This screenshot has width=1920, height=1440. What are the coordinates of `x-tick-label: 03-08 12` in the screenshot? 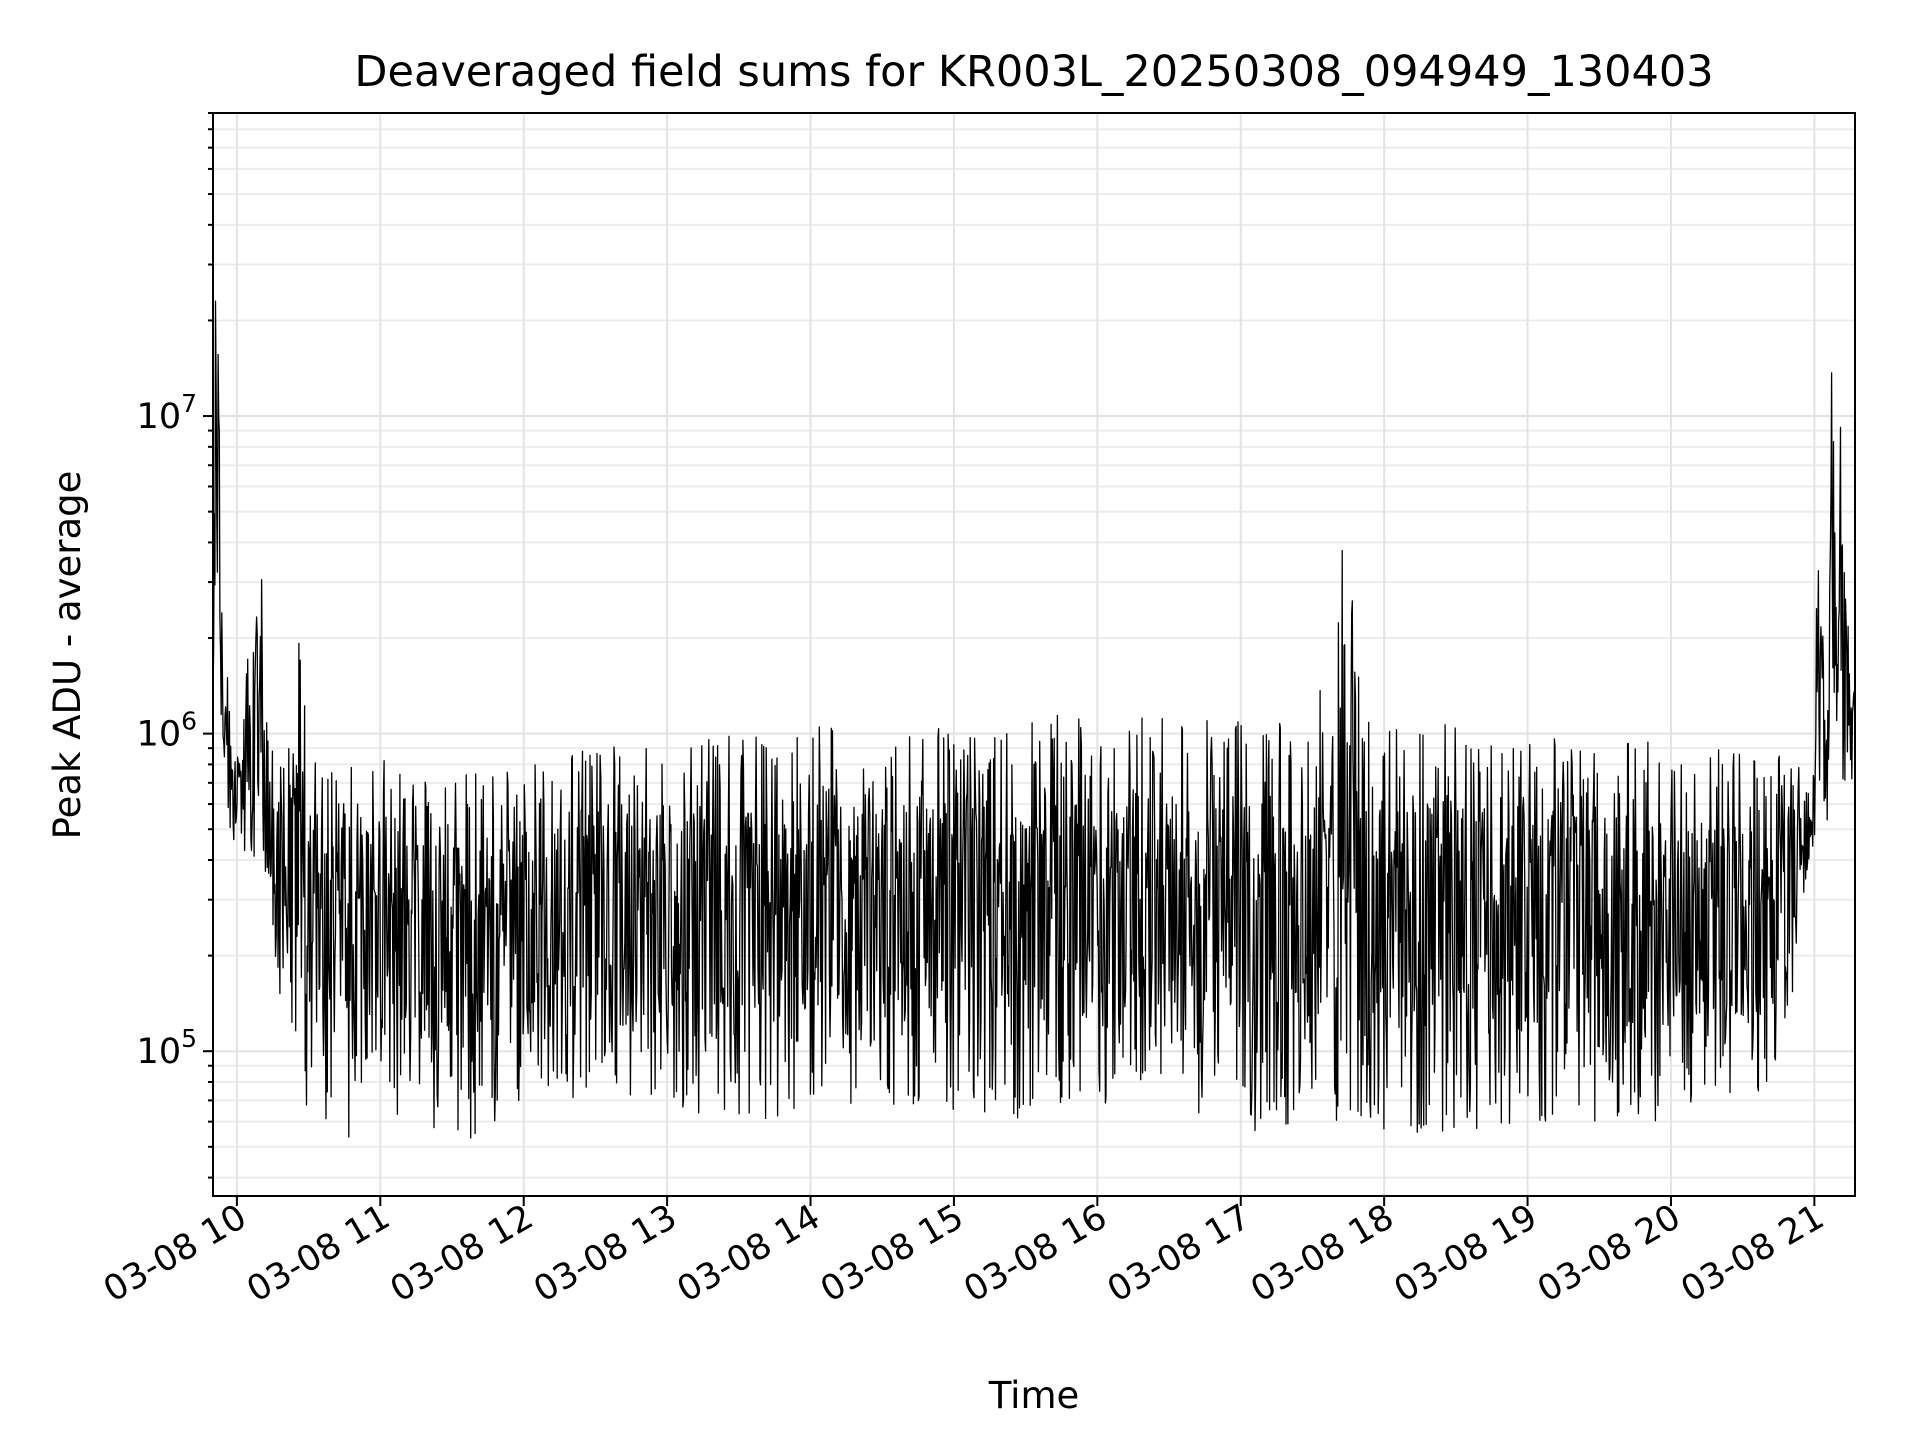 It's located at (462, 1253).